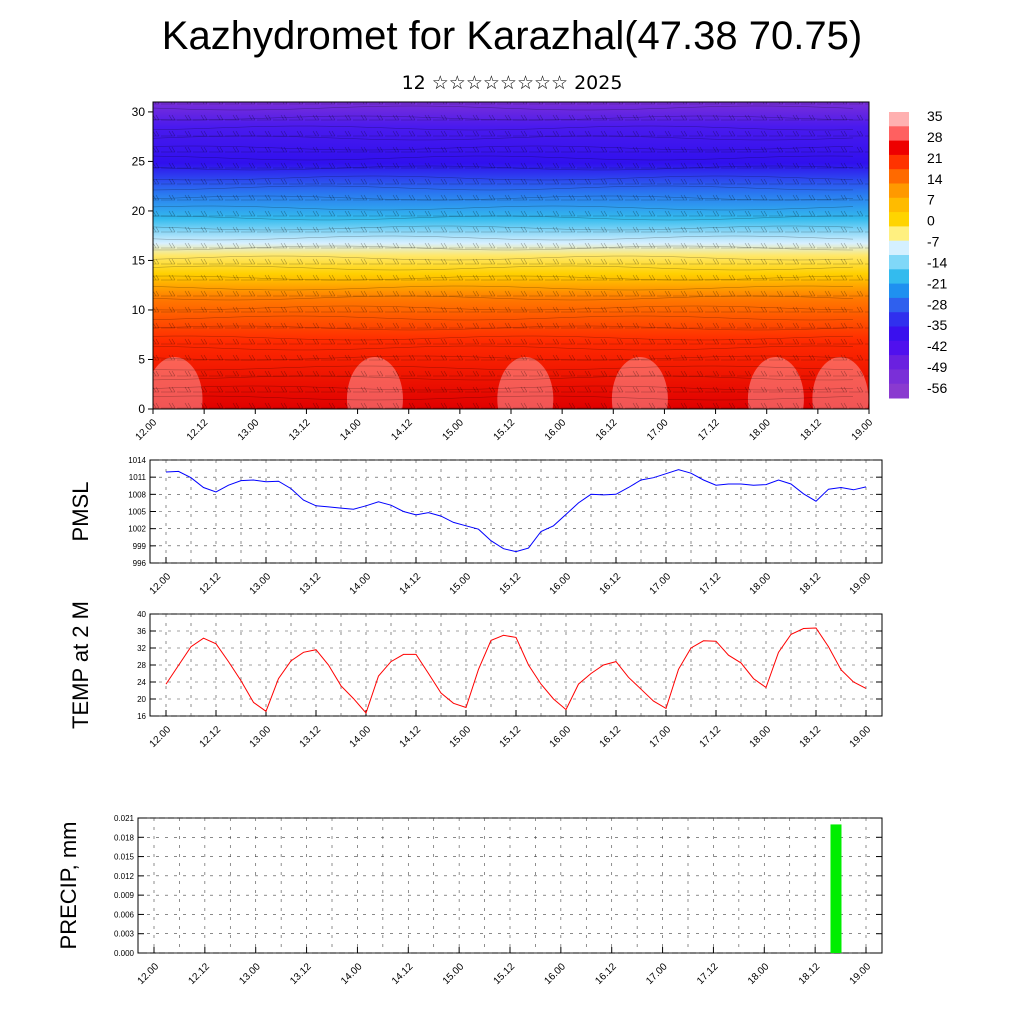 Image resolution: width=1024 pixels, height=1024 pixels. Describe the element at coordinates (937, 262) in the screenshot. I see `colorbar-label: -14` at that location.